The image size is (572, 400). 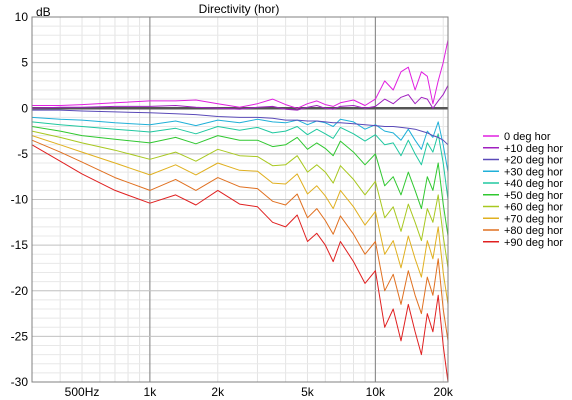 I want to click on legend-entry: +80 deg hor, so click(x=533, y=231).